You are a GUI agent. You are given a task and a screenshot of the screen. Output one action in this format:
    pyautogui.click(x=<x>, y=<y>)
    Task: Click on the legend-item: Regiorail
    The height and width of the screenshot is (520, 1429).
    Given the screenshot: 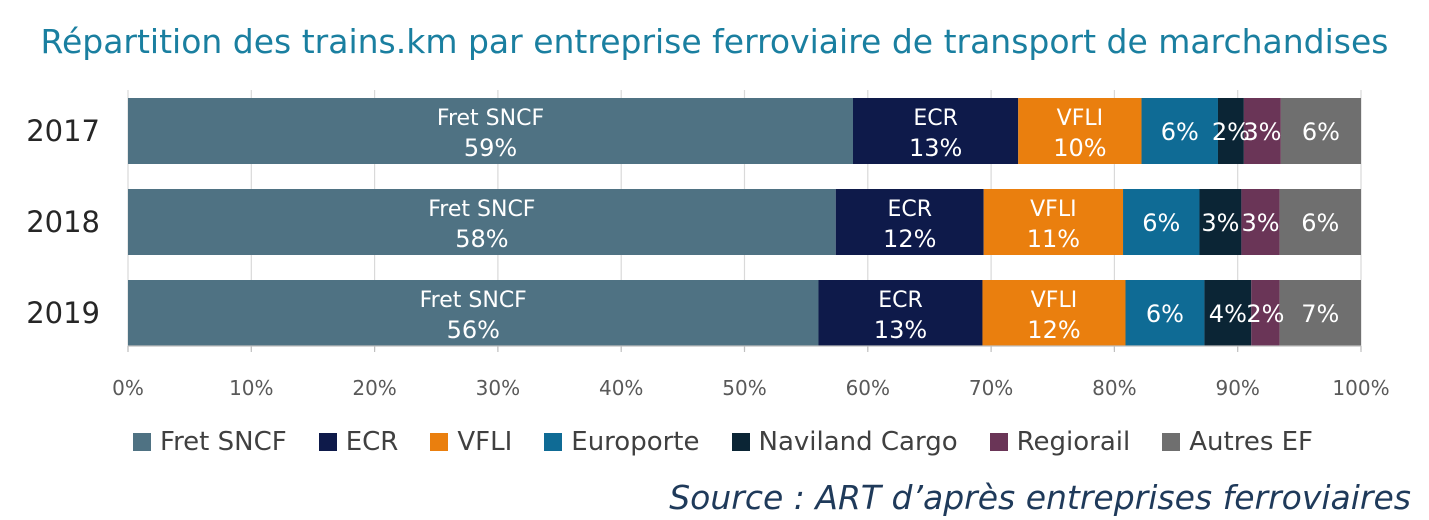 What is the action you would take?
    pyautogui.click(x=1060, y=442)
    